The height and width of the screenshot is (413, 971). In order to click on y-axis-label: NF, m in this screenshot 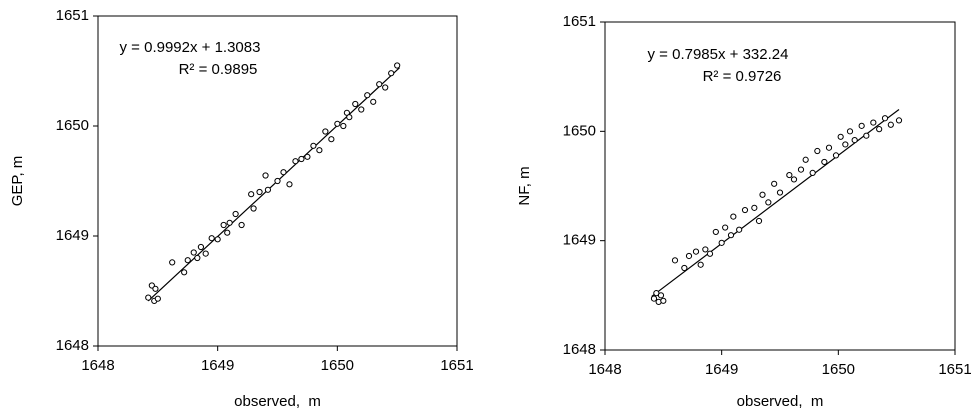, I will do `click(524, 185)`.